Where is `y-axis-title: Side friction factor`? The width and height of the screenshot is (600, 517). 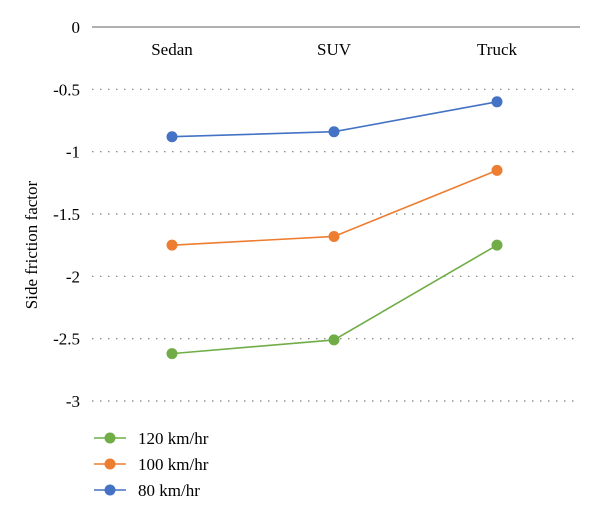
y-axis-title: Side friction factor is located at coordinates (31, 244).